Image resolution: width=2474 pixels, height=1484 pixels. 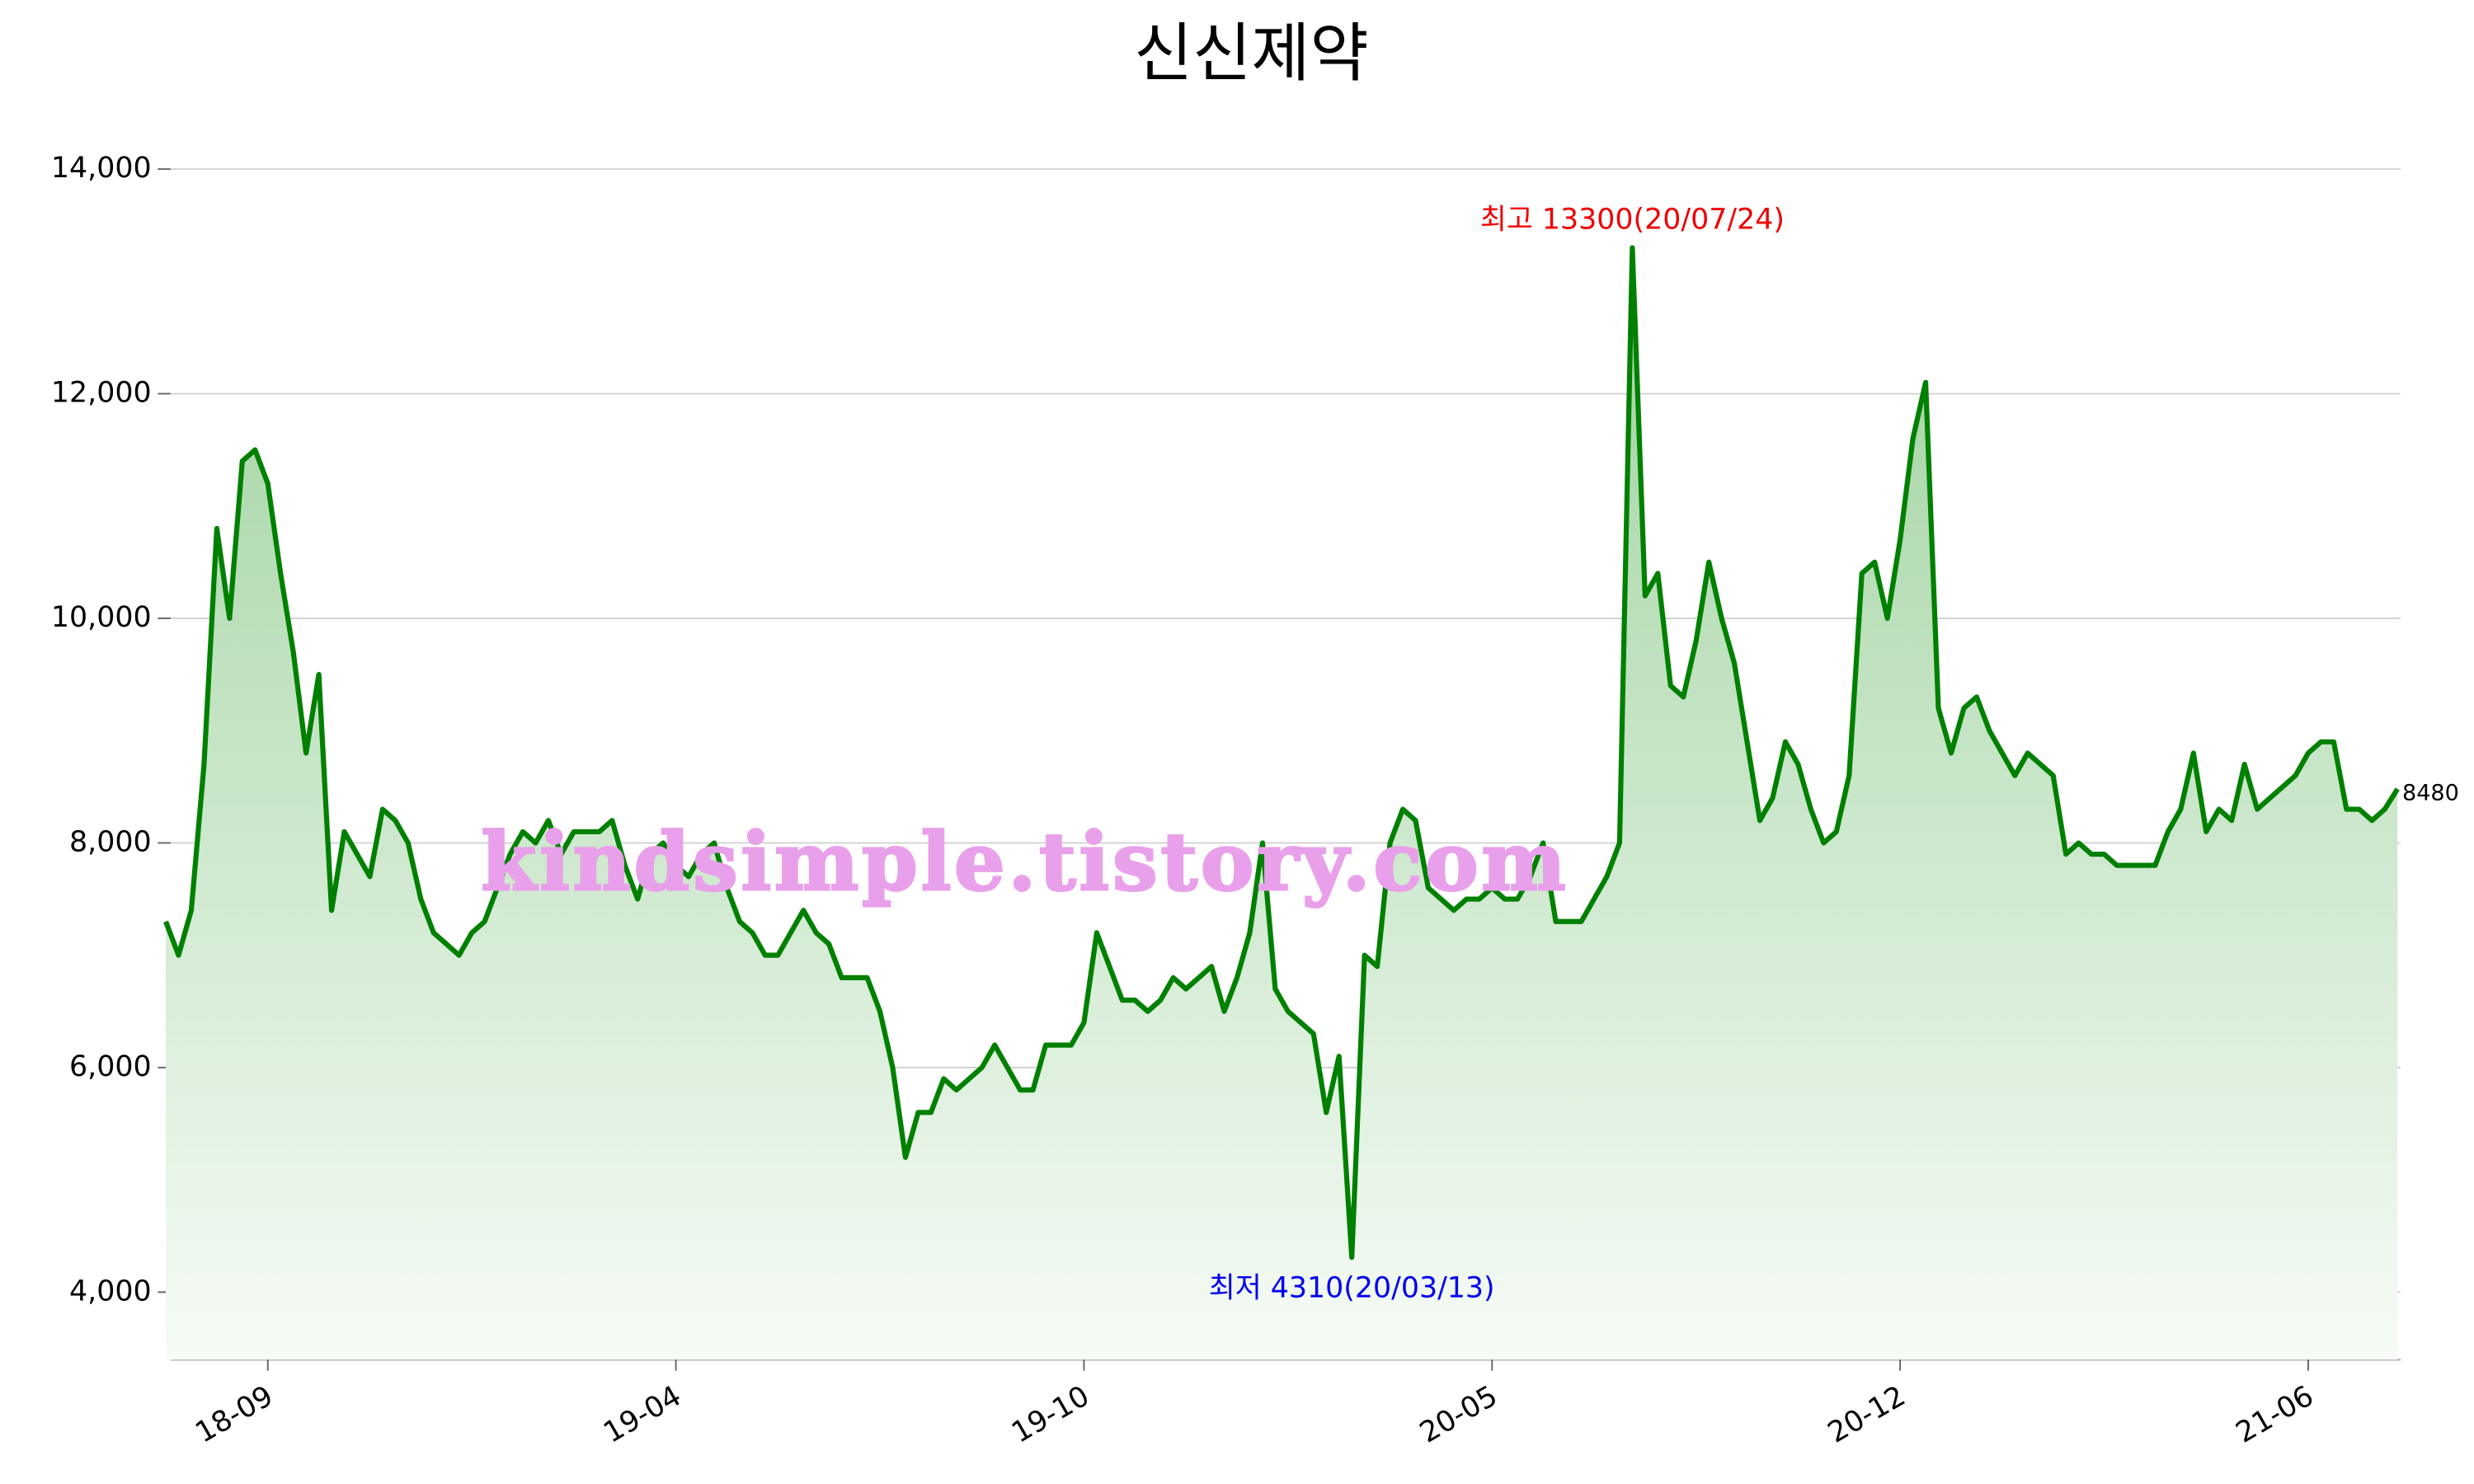 I want to click on annotation: 최저 4310(20/03/13), so click(x=1352, y=1288).